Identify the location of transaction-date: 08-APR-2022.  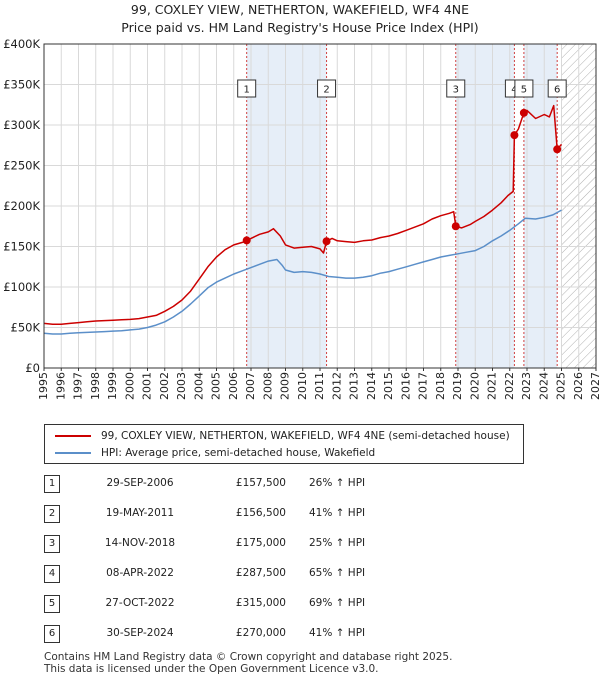
(140, 573).